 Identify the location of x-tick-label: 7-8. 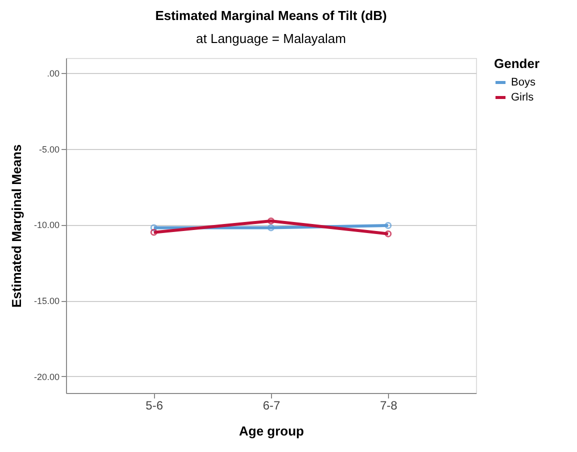
(389, 405).